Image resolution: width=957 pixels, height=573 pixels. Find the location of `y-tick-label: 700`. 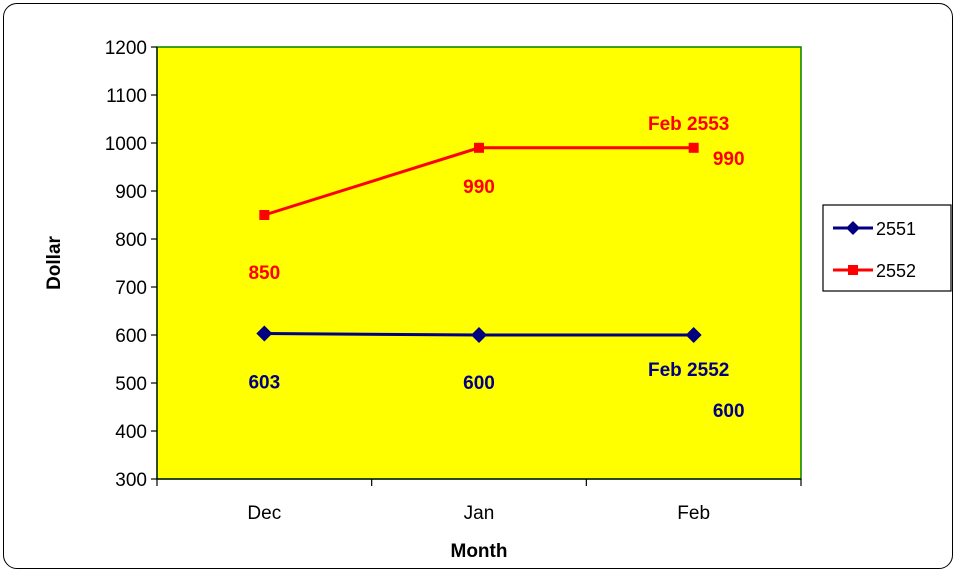

y-tick-label: 700 is located at coordinates (131, 288).